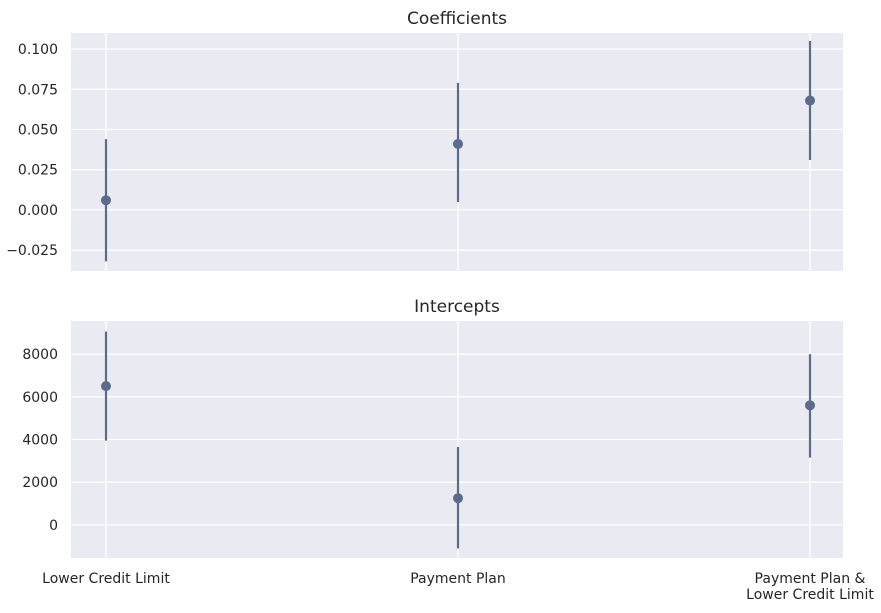 The height and width of the screenshot is (613, 881). I want to click on y-tick-label: 0.075, so click(38, 90).